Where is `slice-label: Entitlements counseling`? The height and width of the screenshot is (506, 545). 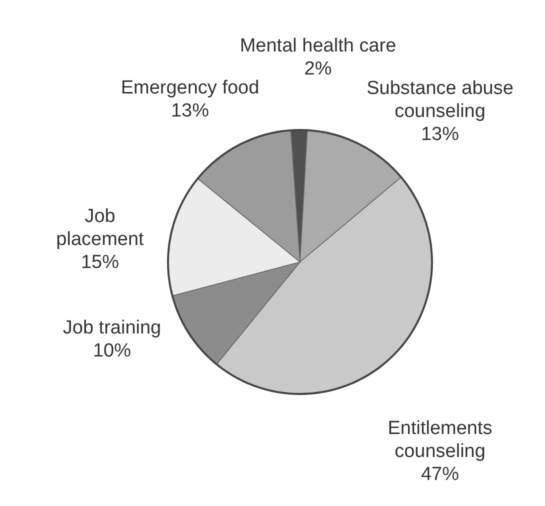
slice-label: Entitlements counseling is located at coordinates (440, 440).